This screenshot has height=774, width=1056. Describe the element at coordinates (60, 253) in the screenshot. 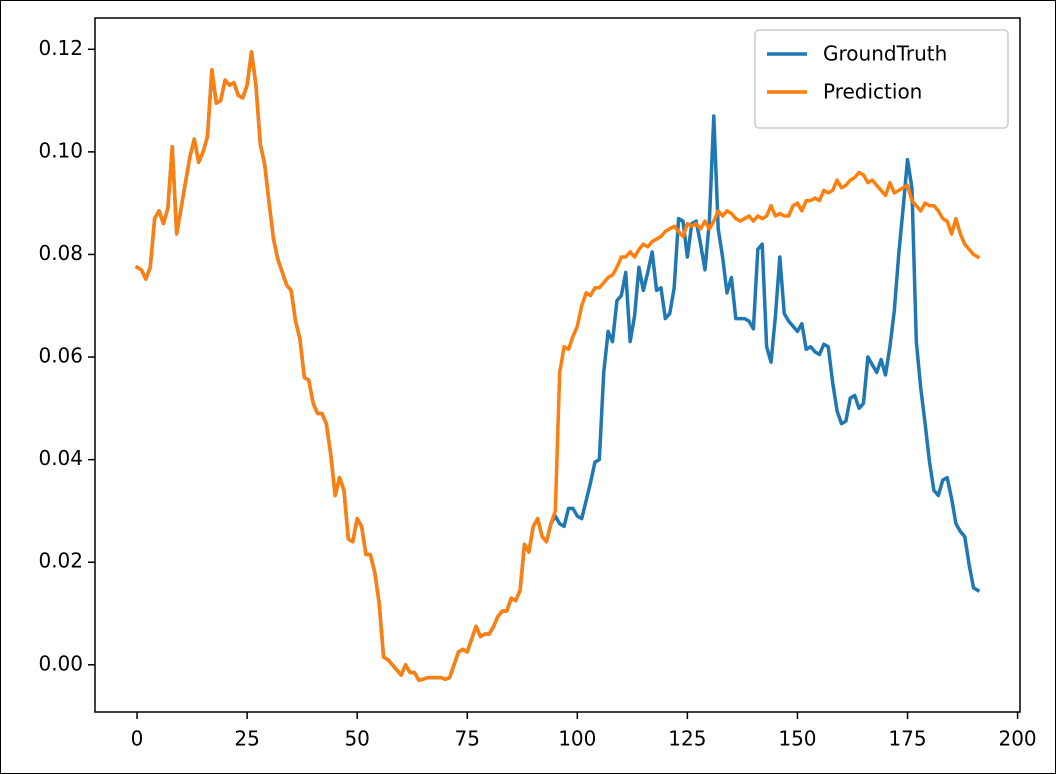

I see `y-tick-label: 0.08` at that location.